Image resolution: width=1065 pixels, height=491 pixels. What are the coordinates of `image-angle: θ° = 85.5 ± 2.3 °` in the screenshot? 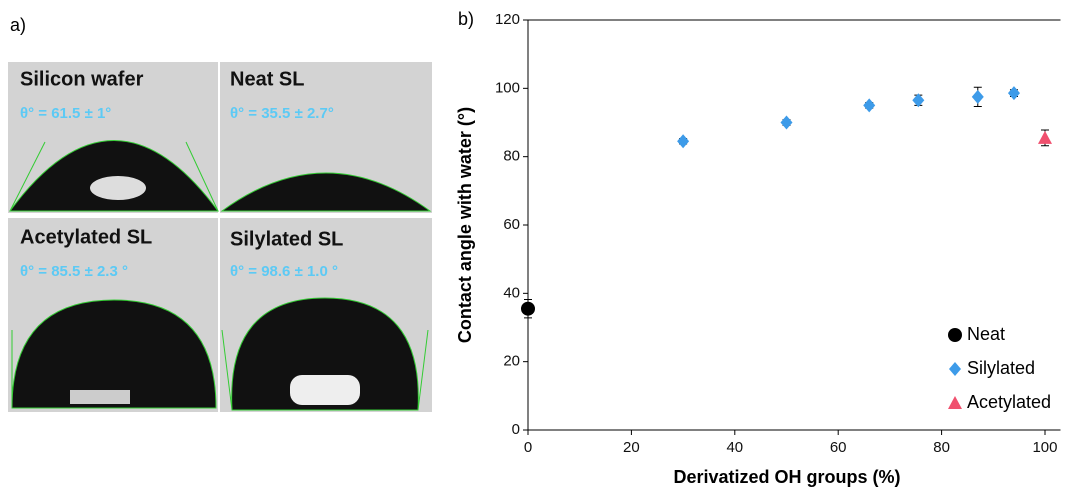 It's located at (74, 271).